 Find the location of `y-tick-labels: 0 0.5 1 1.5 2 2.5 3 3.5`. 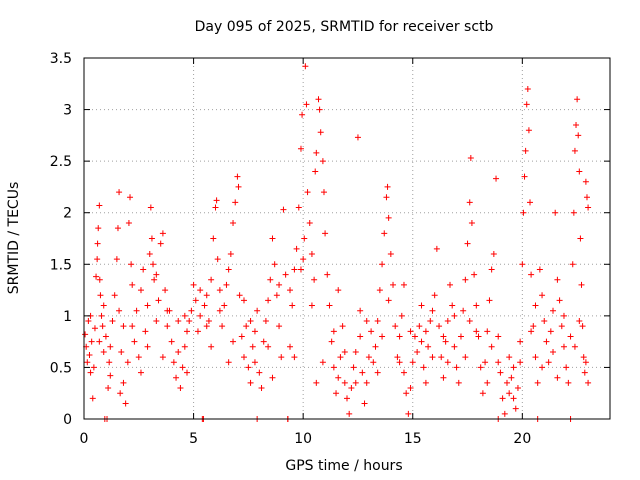

y-tick-labels: 0 0.5 1 1.5 2 2.5 3 3.5 is located at coordinates (61, 239).